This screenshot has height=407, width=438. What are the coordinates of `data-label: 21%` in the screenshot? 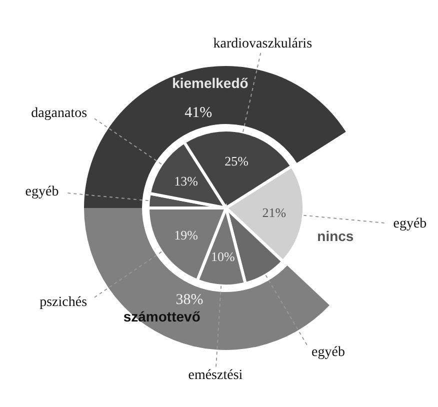 It's located at (274, 212).